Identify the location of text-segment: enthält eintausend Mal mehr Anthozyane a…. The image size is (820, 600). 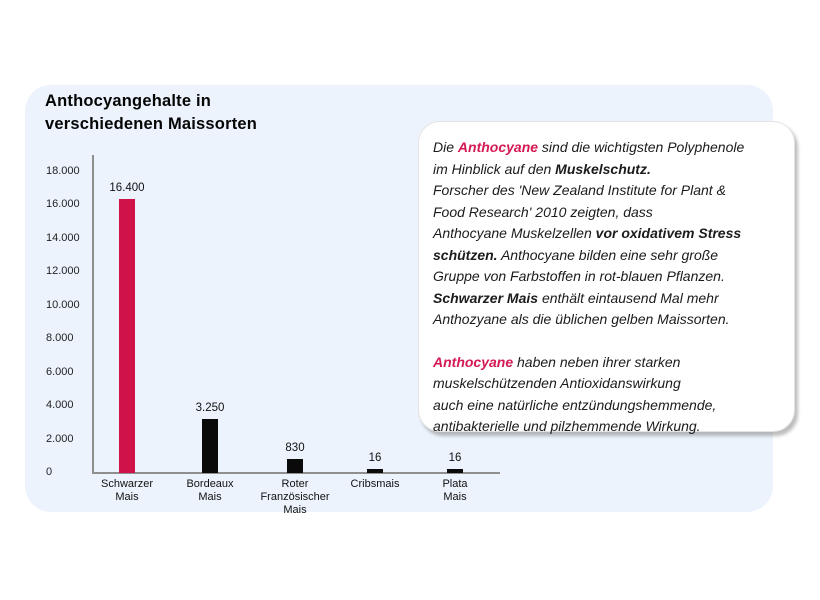
(581, 308).